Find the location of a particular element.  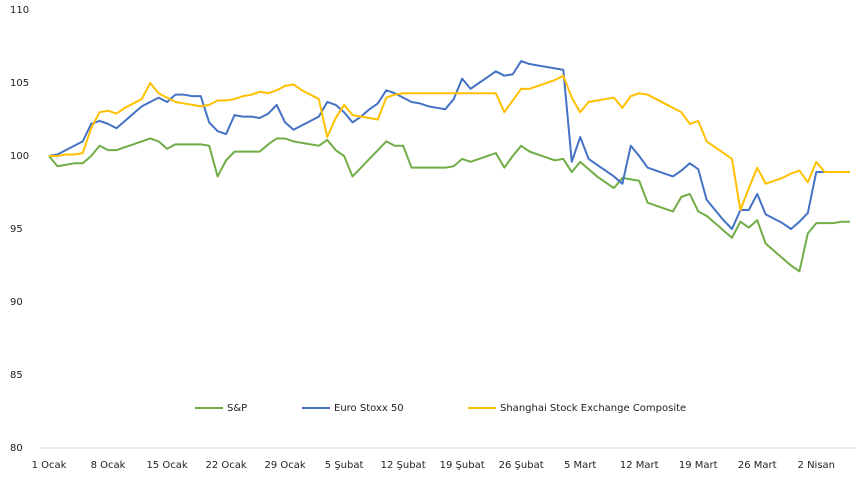

y-tick-label: 105 is located at coordinates (19, 83).